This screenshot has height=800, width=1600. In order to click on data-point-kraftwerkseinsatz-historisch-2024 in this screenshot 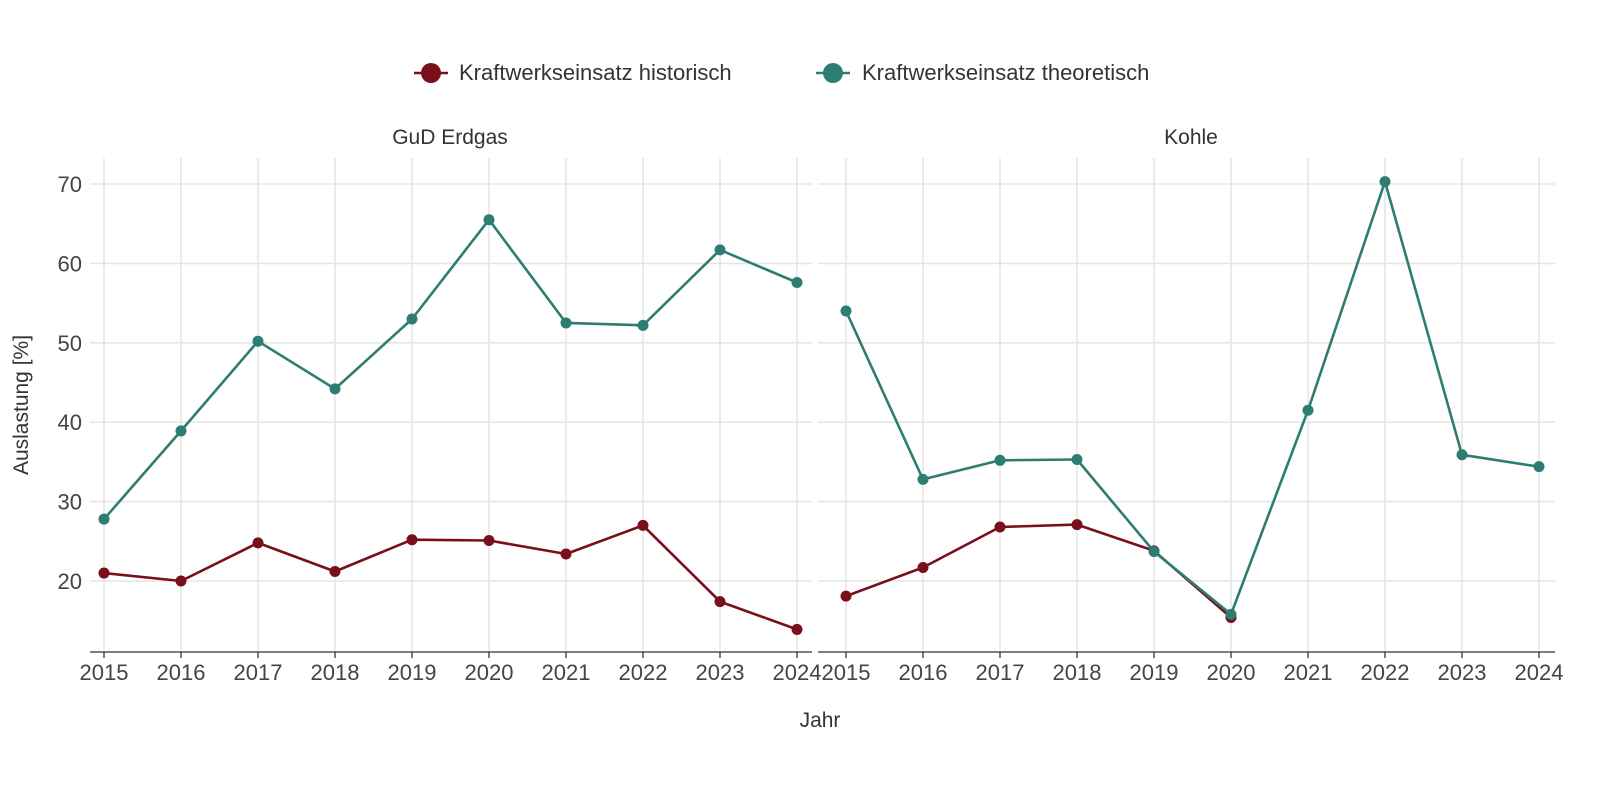, I will do `click(797, 629)`.